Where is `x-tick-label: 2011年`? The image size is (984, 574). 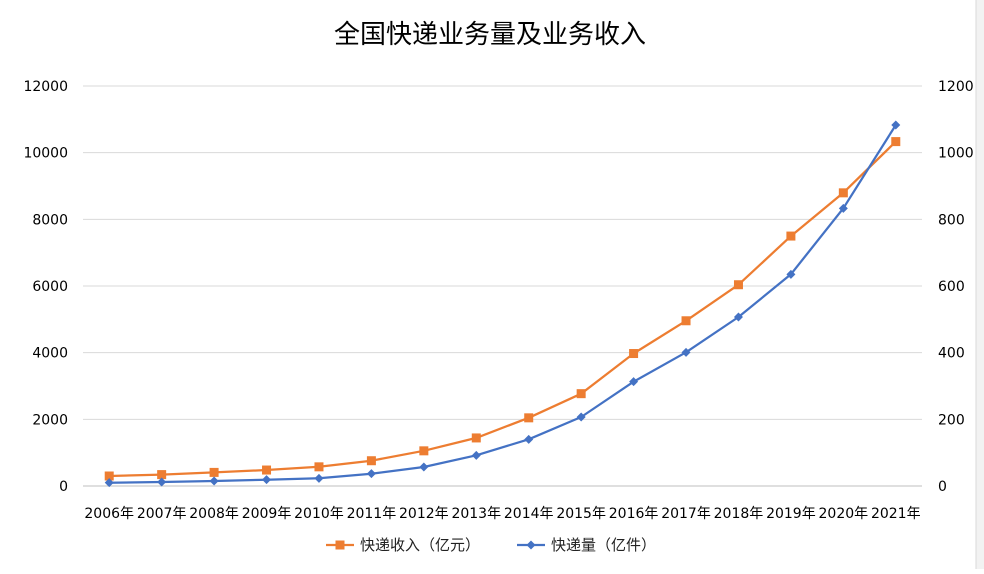 x-tick-label: 2011年 is located at coordinates (372, 514).